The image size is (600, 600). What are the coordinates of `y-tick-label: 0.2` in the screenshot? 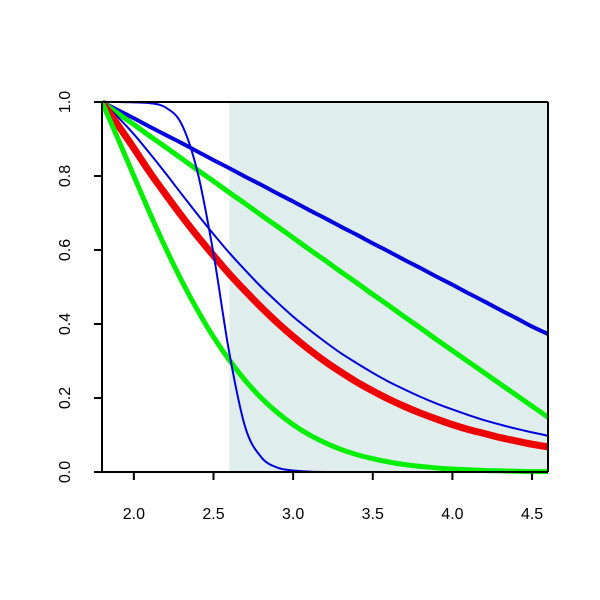 It's located at (65, 398).